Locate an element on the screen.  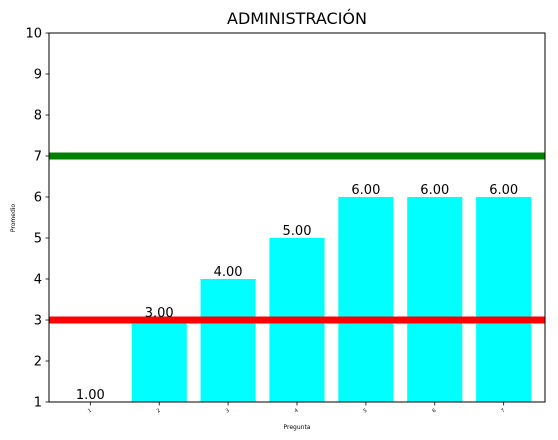
chart-title: ADMINISTRACIÓN is located at coordinates (297, 18).